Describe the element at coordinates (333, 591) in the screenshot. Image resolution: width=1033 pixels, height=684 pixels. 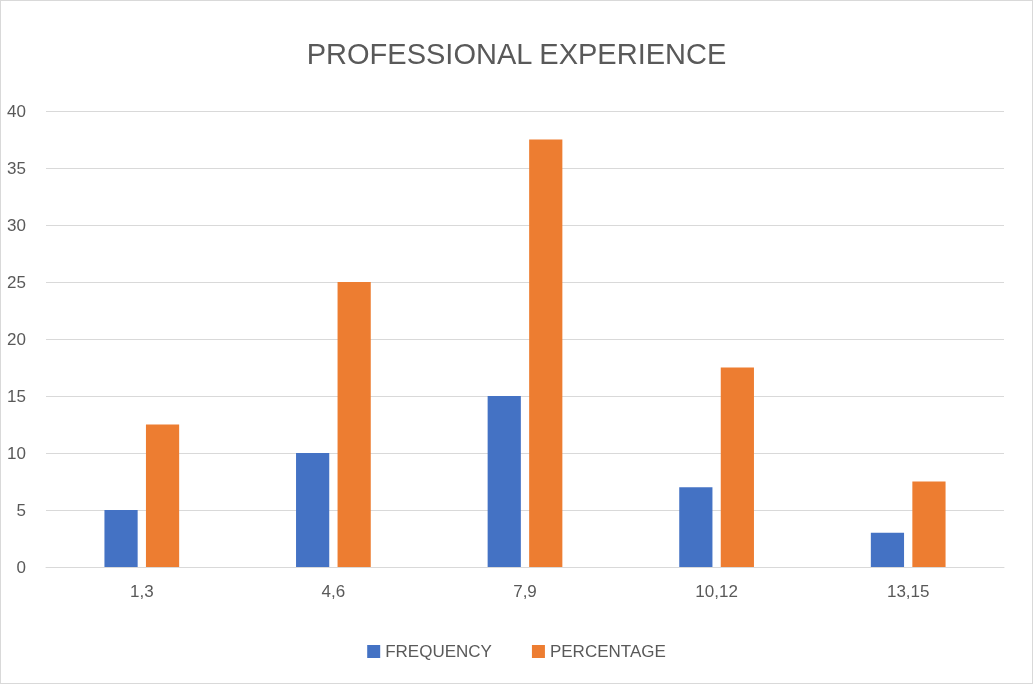
I see `x-tick-label: 4,6` at that location.